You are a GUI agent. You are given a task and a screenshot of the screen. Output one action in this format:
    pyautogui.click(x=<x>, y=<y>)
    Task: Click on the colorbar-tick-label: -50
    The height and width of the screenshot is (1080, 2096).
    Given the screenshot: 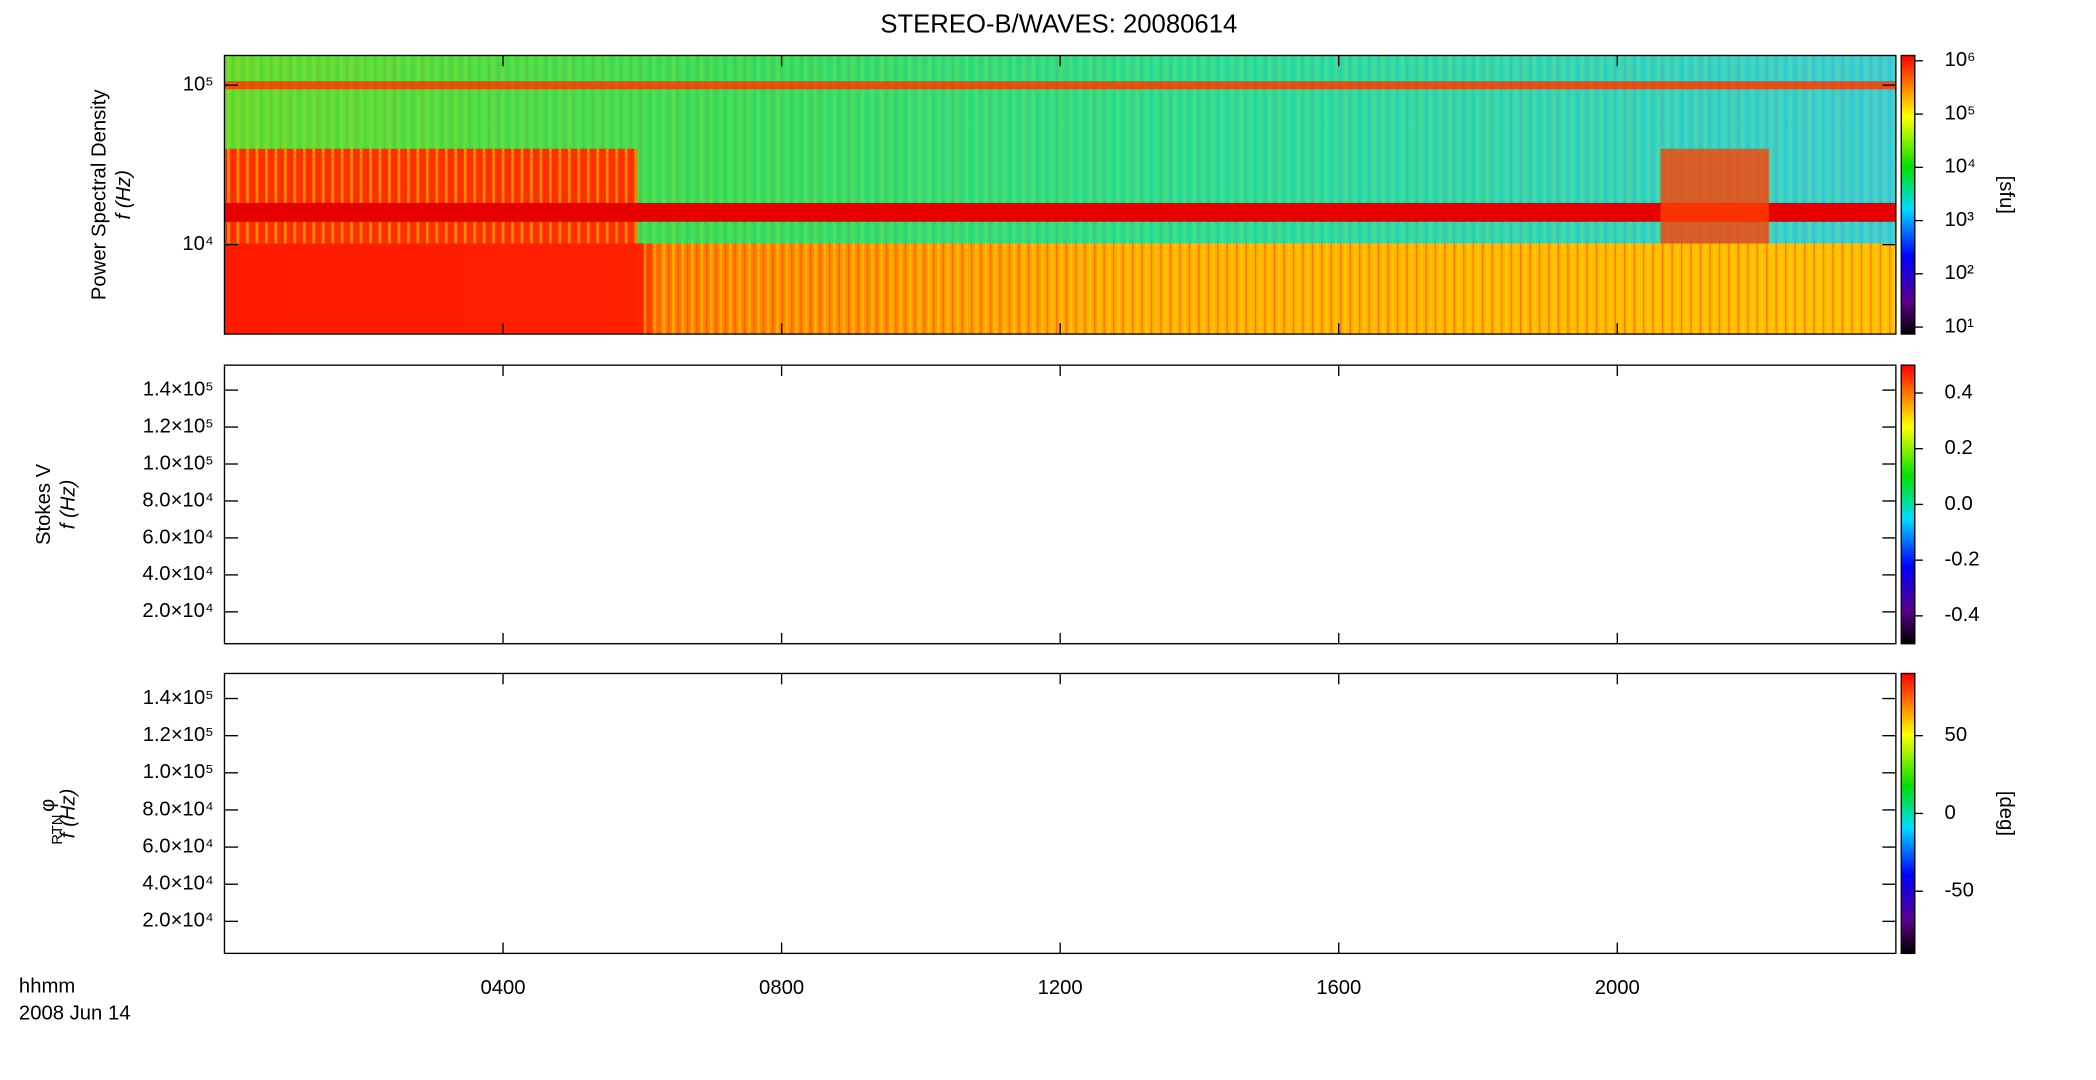 What is the action you would take?
    pyautogui.click(x=1959, y=891)
    